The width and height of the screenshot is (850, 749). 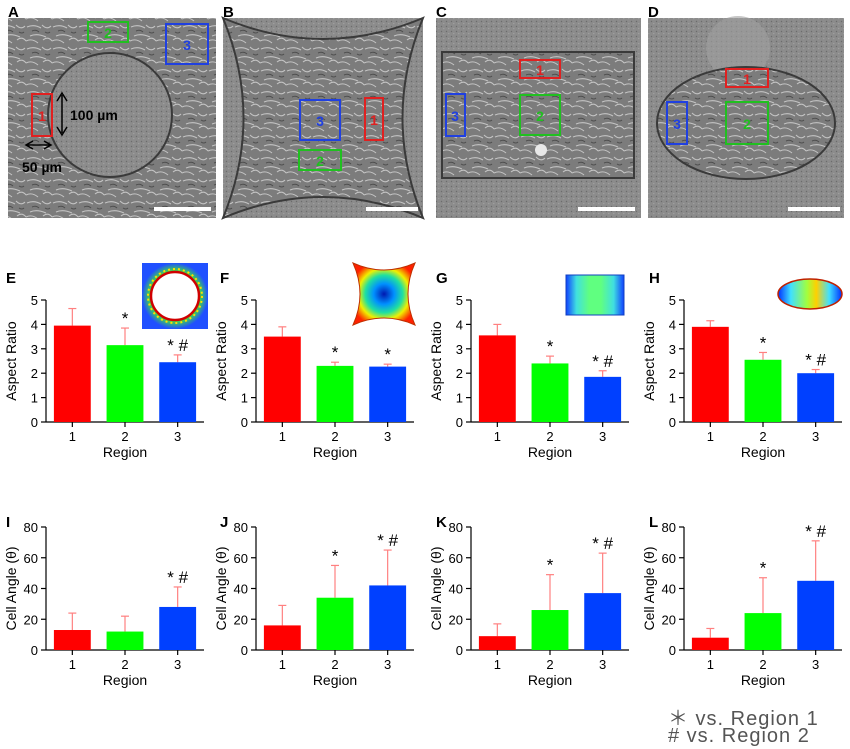 What do you see at coordinates (741, 365) in the screenshot?
I see `chart-panel-h: H 0 1 2 3 4 5 Aspect Ratio 1 2 * 3 * # Region` at bounding box center [741, 365].